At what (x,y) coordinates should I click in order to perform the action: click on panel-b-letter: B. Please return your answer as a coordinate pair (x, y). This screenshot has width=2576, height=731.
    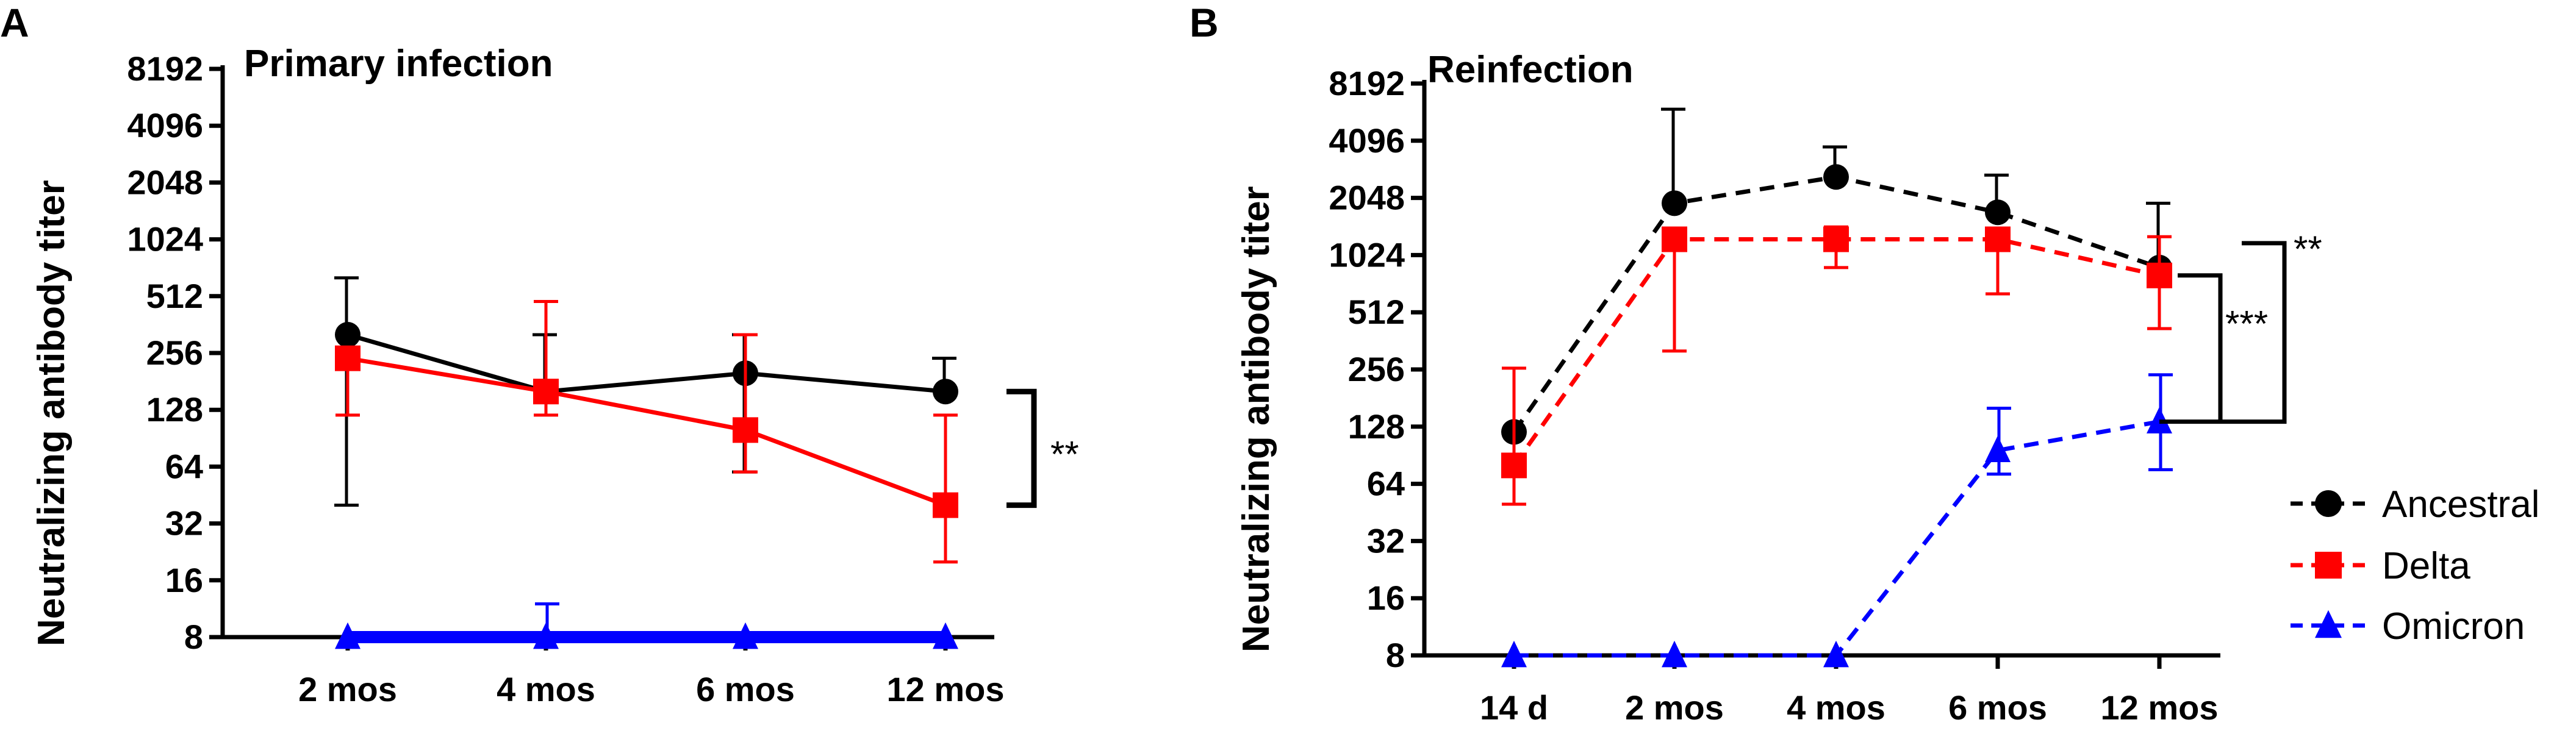
    Looking at the image, I should click on (1204, 22).